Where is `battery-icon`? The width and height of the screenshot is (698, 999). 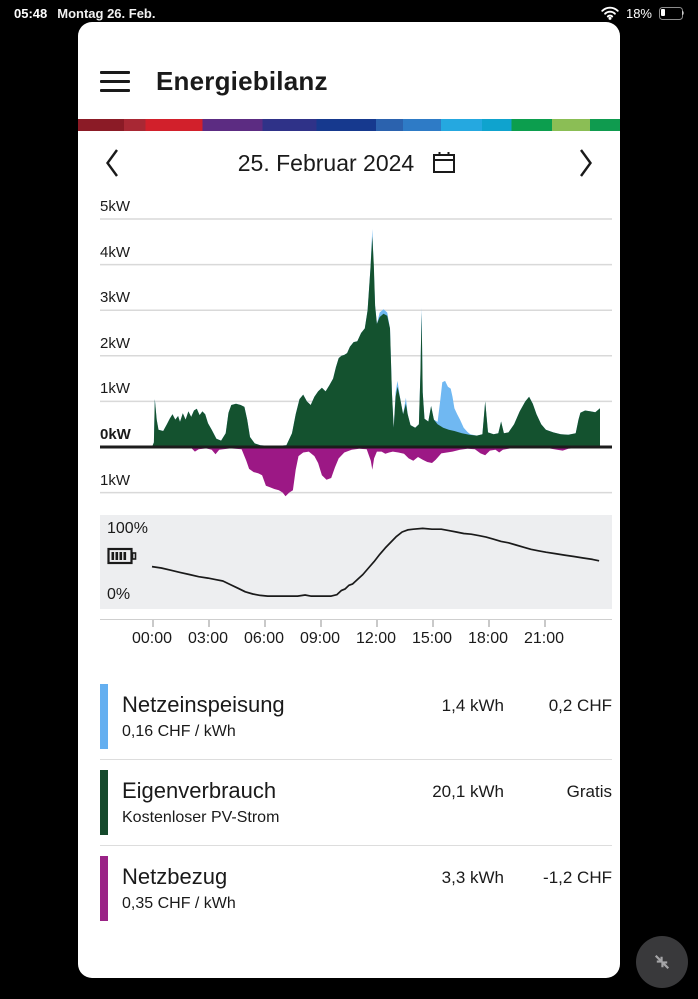 battery-icon is located at coordinates (671, 13).